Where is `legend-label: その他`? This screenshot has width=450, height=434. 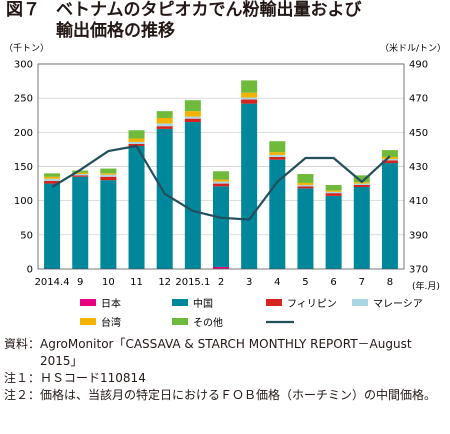
legend-label: その他 is located at coordinates (208, 322).